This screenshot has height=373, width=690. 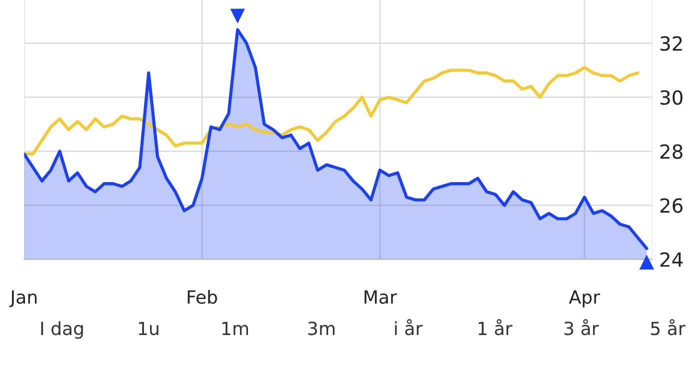 I want to click on text: 1 år, so click(x=495, y=327).